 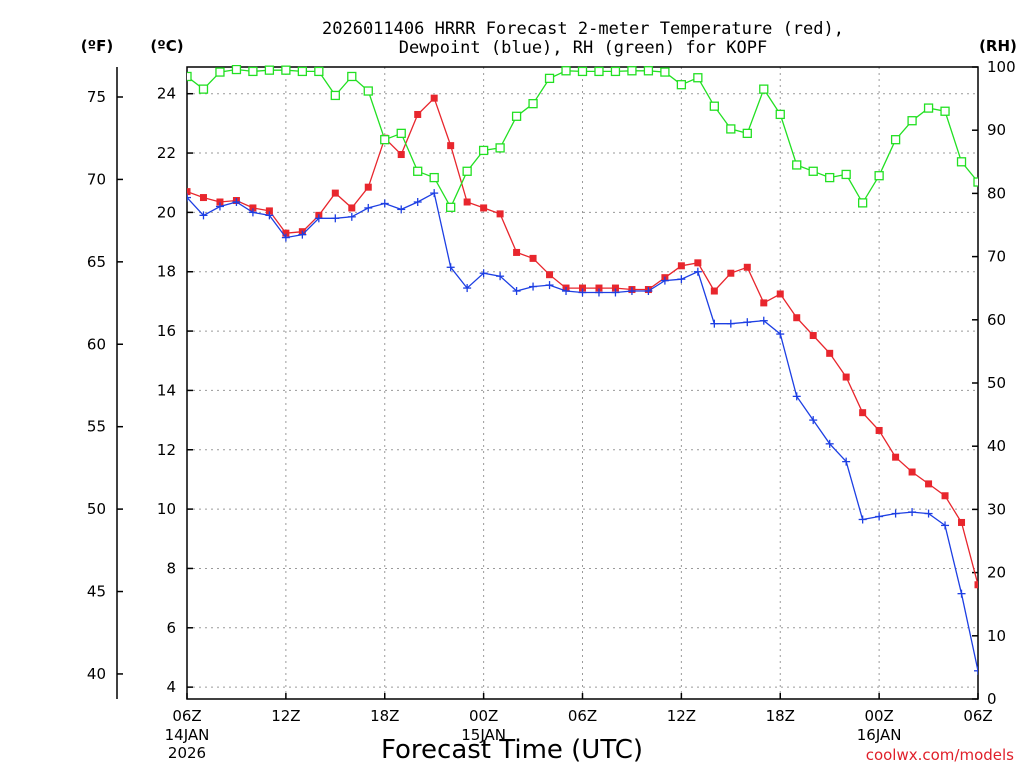 I want to click on celsius-tick-label: 4, so click(x=171, y=687).